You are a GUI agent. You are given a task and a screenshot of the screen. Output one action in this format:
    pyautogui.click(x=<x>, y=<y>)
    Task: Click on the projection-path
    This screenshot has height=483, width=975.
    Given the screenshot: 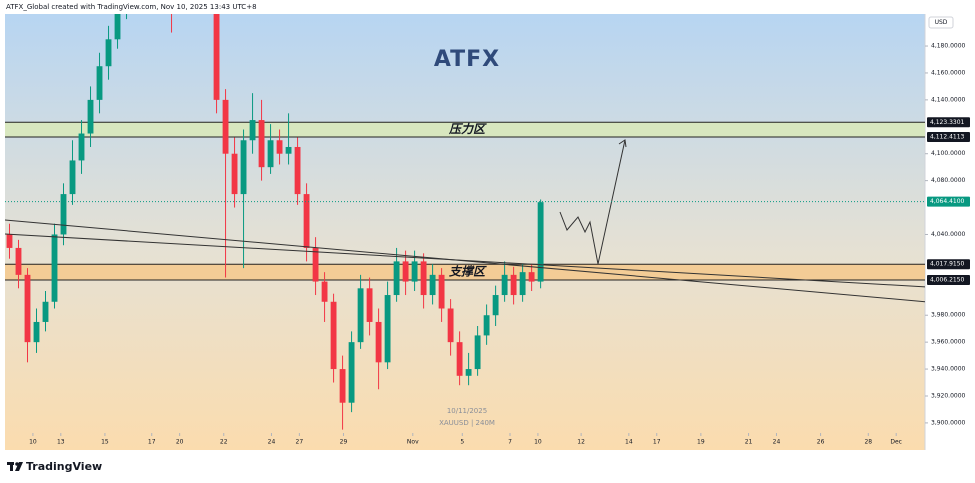 What is the action you would take?
    pyautogui.click(x=592, y=202)
    